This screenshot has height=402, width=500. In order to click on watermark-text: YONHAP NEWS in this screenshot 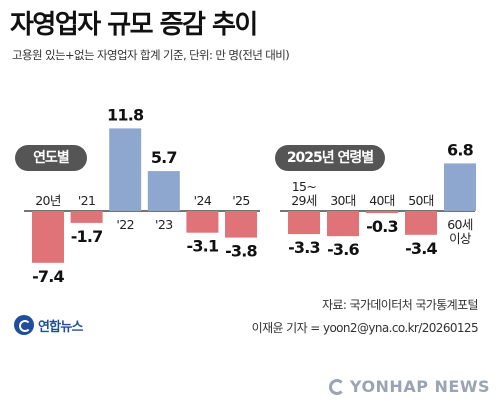, I will do `click(419, 386)`.